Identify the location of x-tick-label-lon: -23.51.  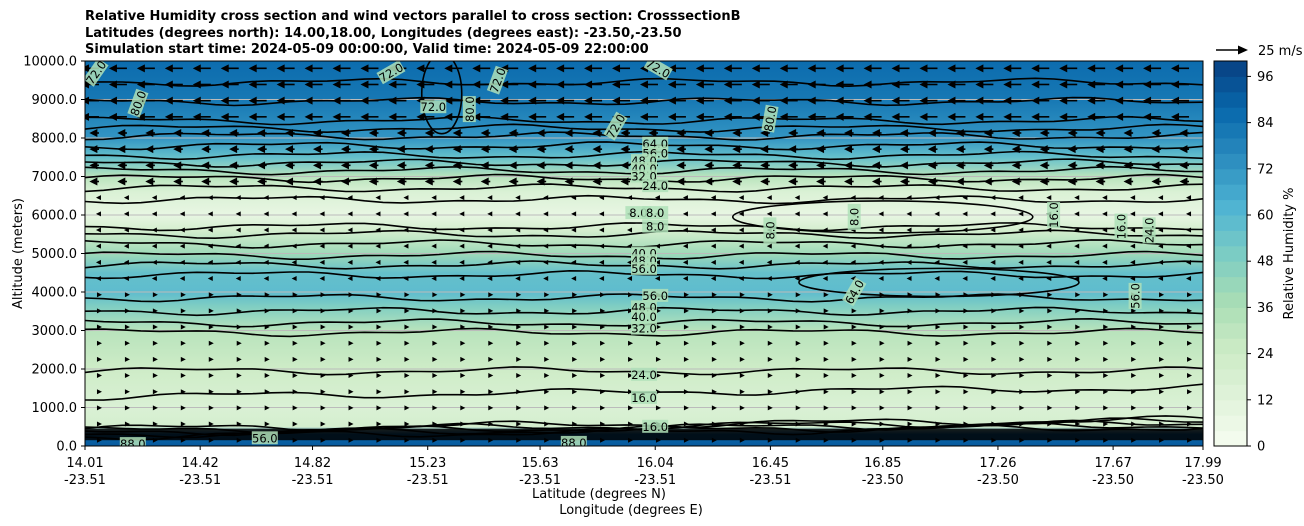
(200, 480).